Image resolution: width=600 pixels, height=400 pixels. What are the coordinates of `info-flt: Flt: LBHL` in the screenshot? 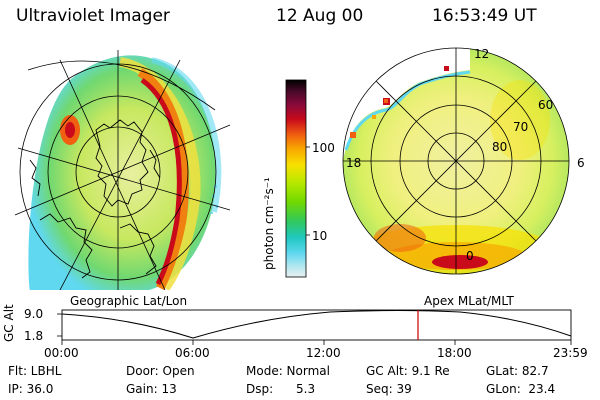 It's located at (35, 371).